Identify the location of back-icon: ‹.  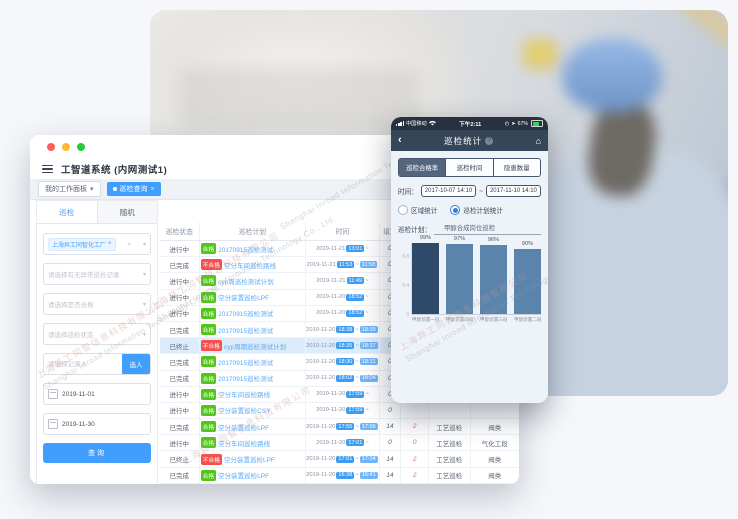
(400, 140).